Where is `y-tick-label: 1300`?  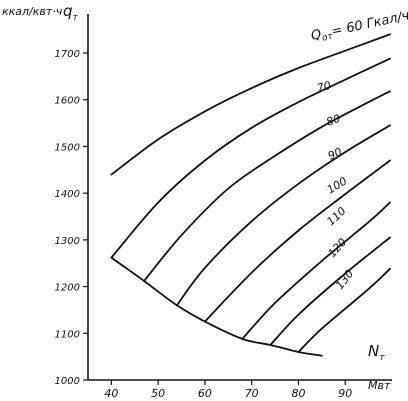
y-tick-label: 1300 is located at coordinates (67, 241).